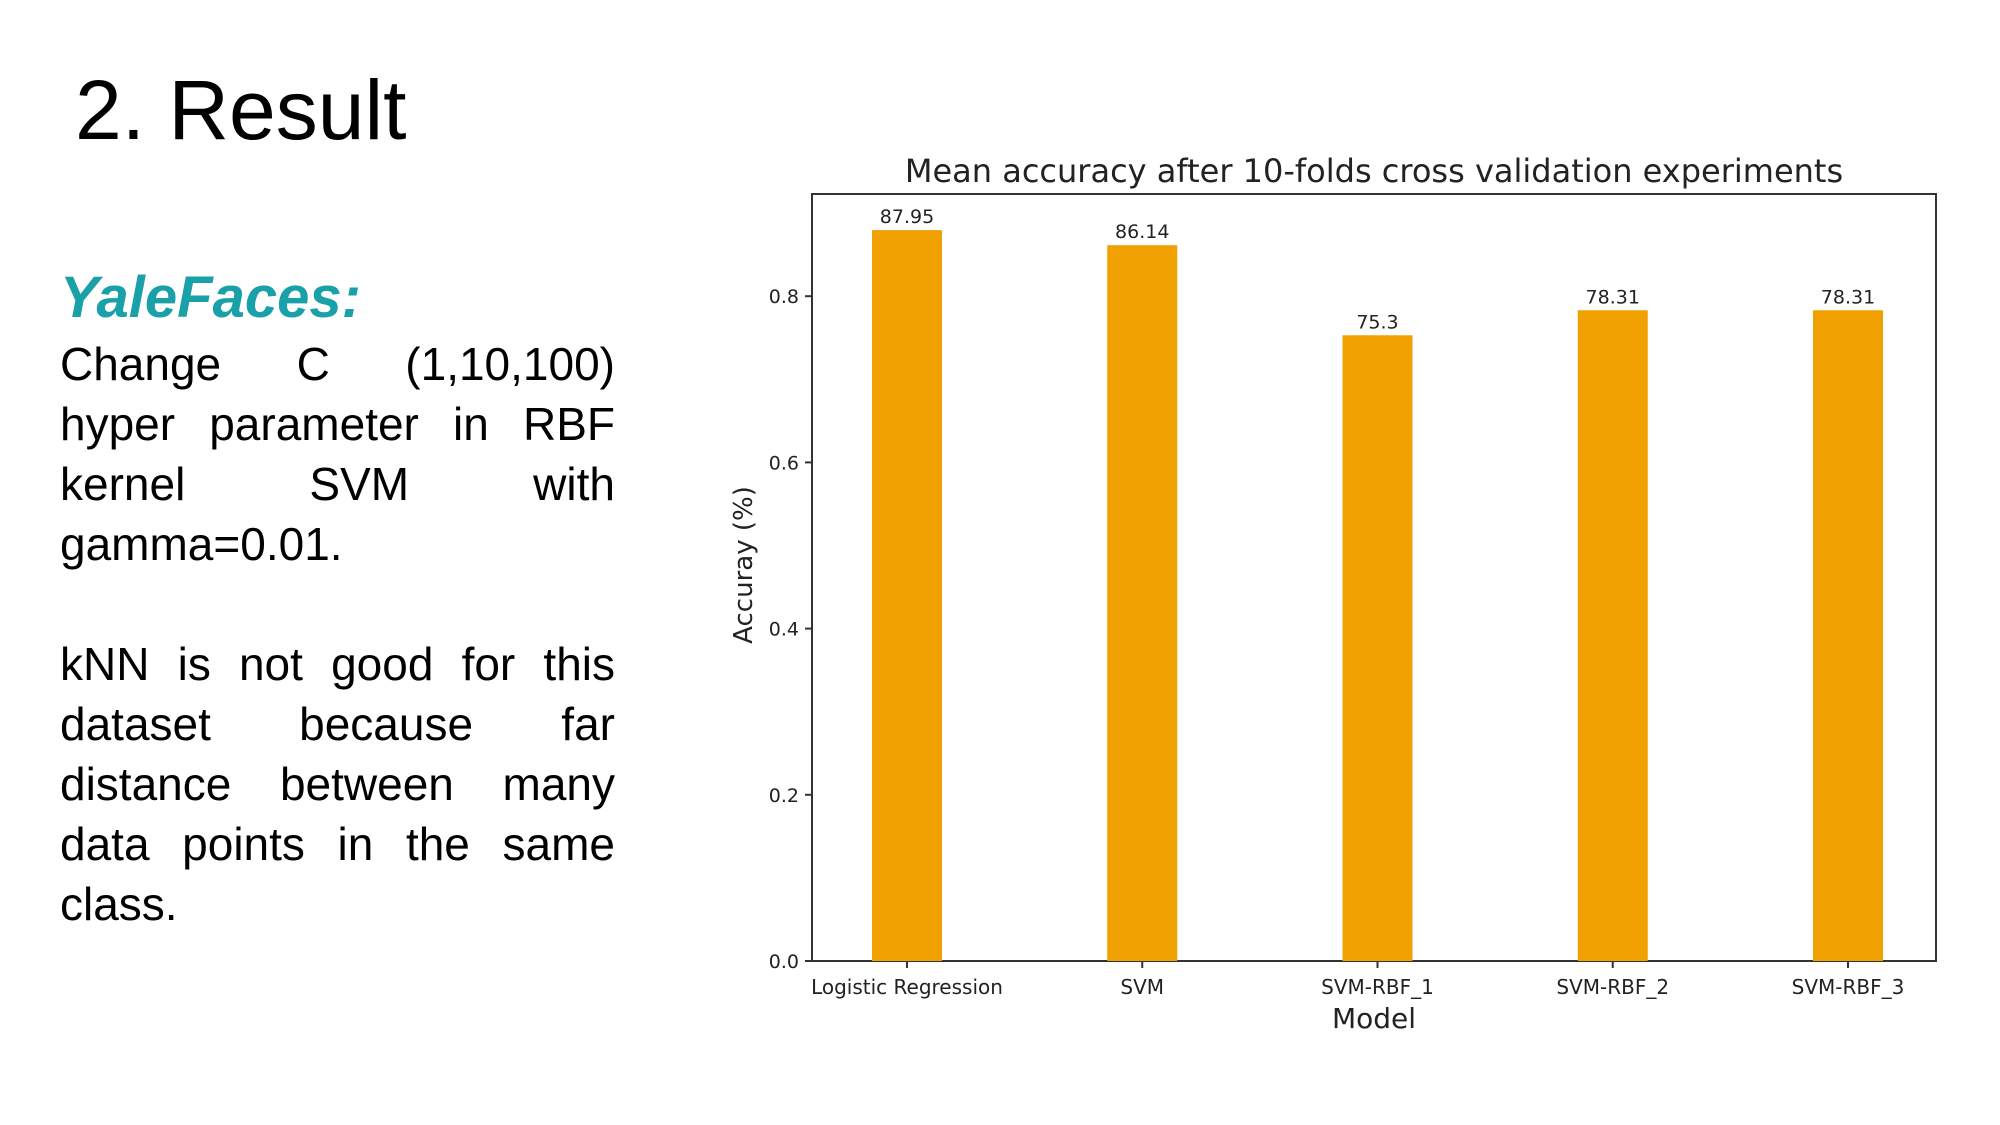  What do you see at coordinates (1613, 297) in the screenshot?
I see `bar-value-label-3: 78.31` at bounding box center [1613, 297].